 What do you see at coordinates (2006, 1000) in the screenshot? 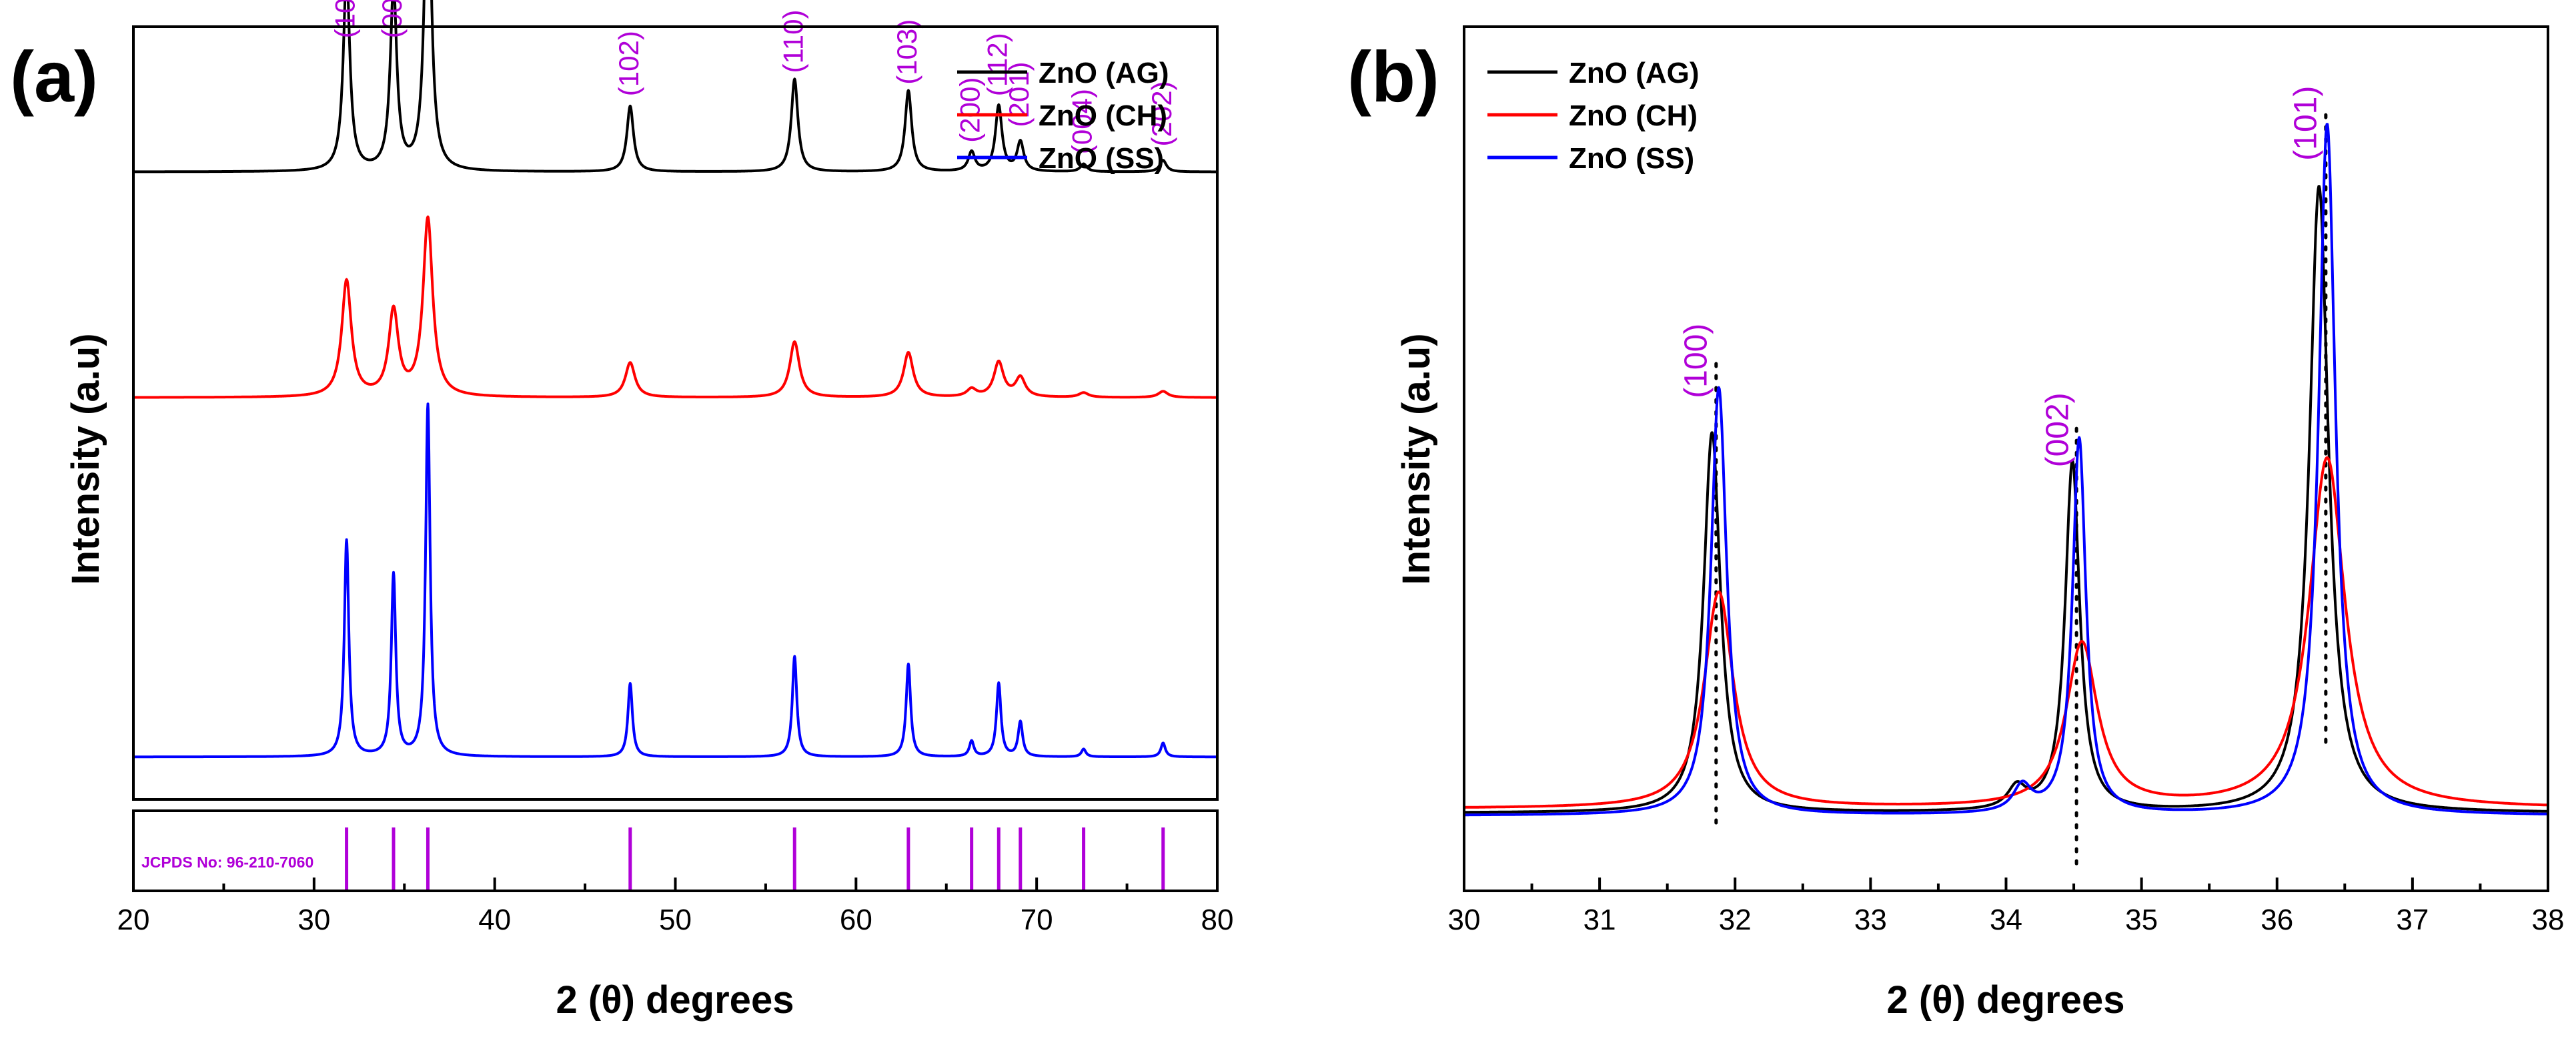
I see `panel-b-x-axis-title: 2 (θ) degrees` at bounding box center [2006, 1000].